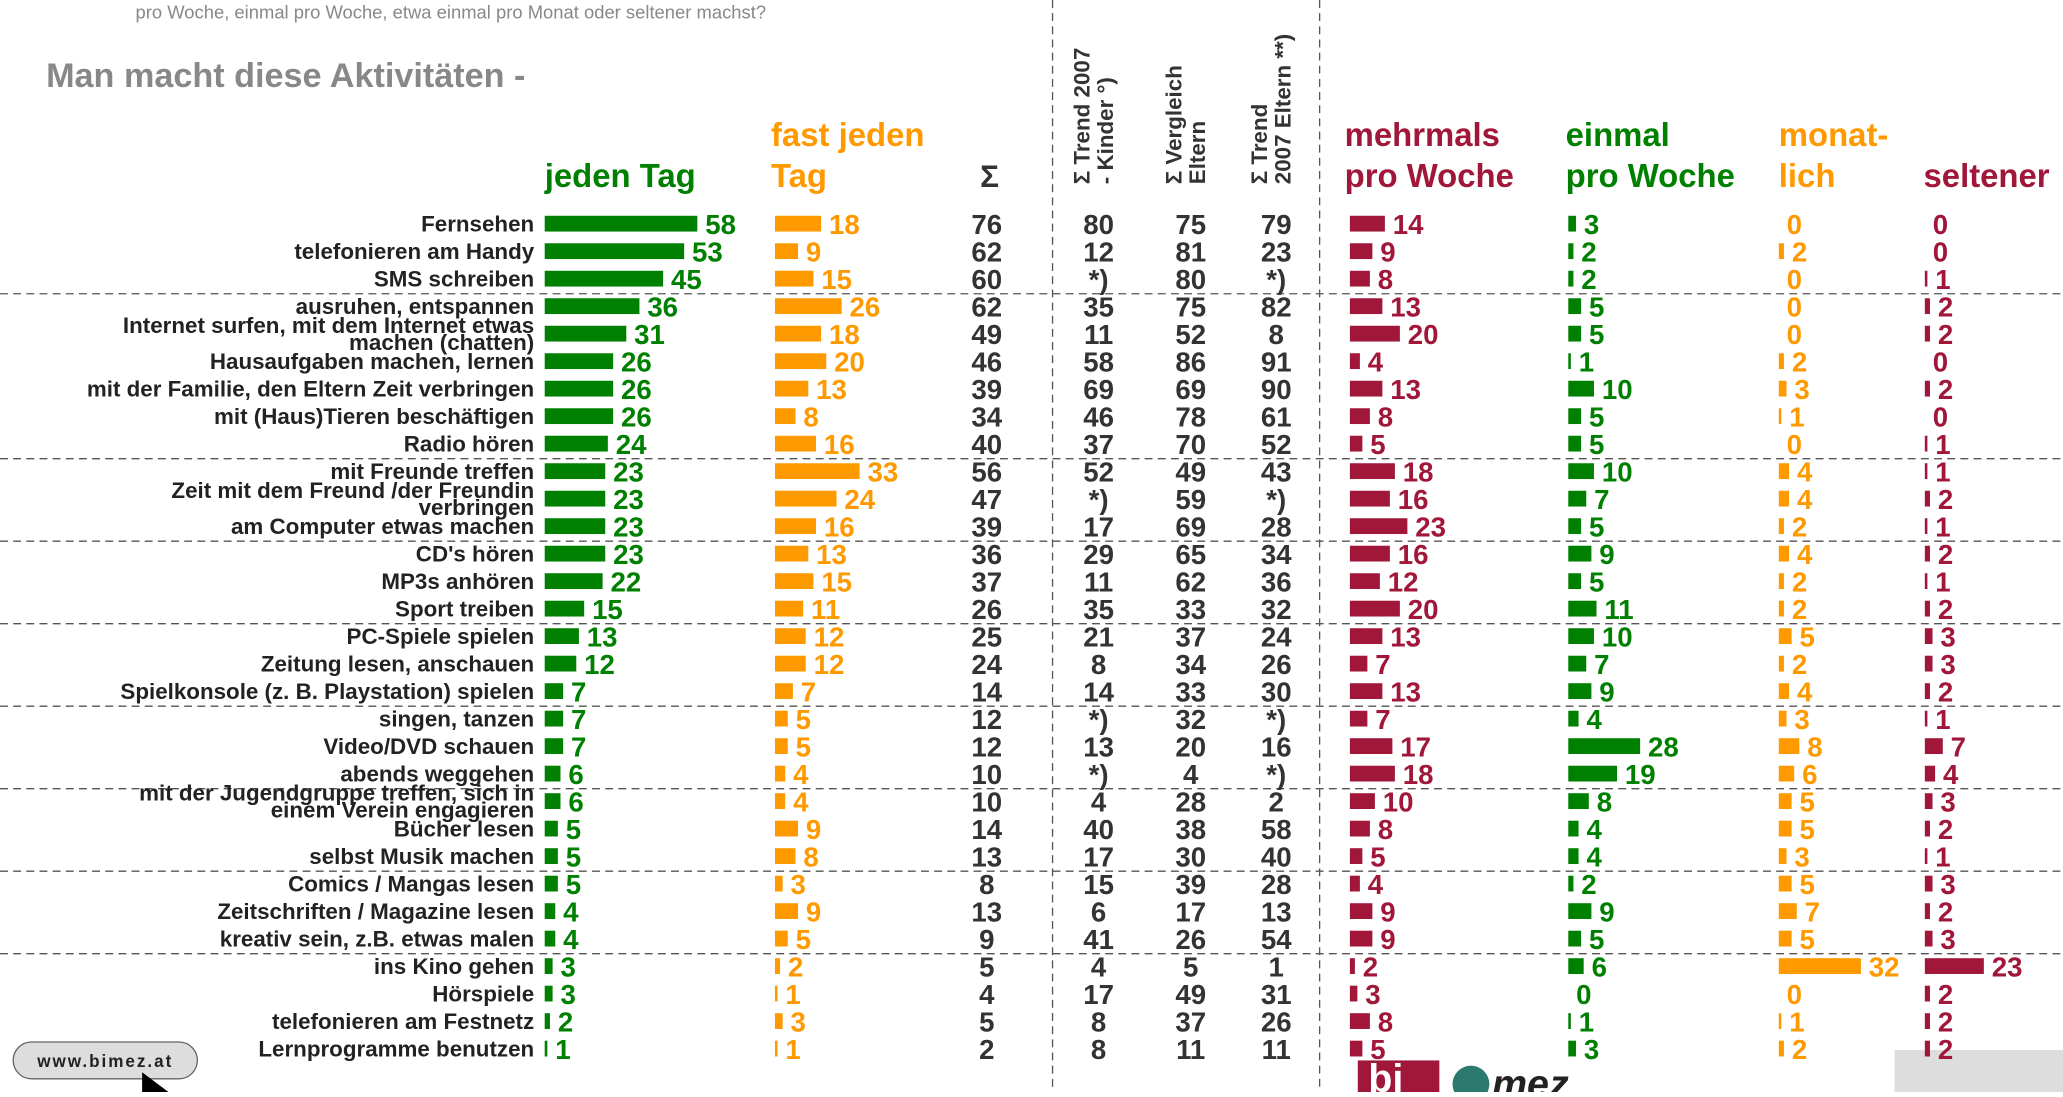 Image resolution: width=2063 pixels, height=1097 pixels. Describe the element at coordinates (836, 582) in the screenshot. I see `value-label: 15` at that location.